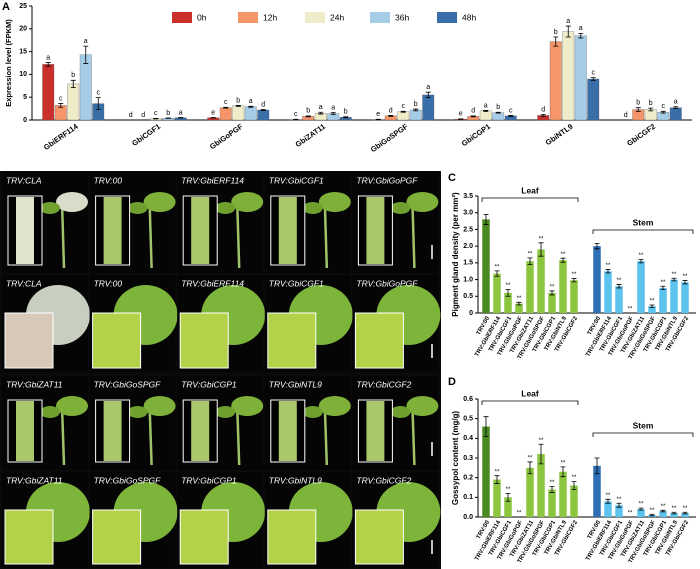 The width and height of the screenshot is (700, 569). I want to click on y-tick-label: 10, so click(23, 74).